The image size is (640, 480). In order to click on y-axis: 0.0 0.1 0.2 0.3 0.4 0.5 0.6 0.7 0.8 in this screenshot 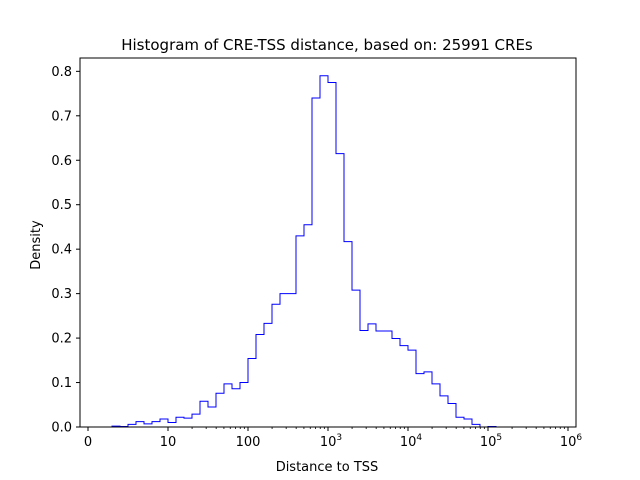, I will do `click(65, 250)`.